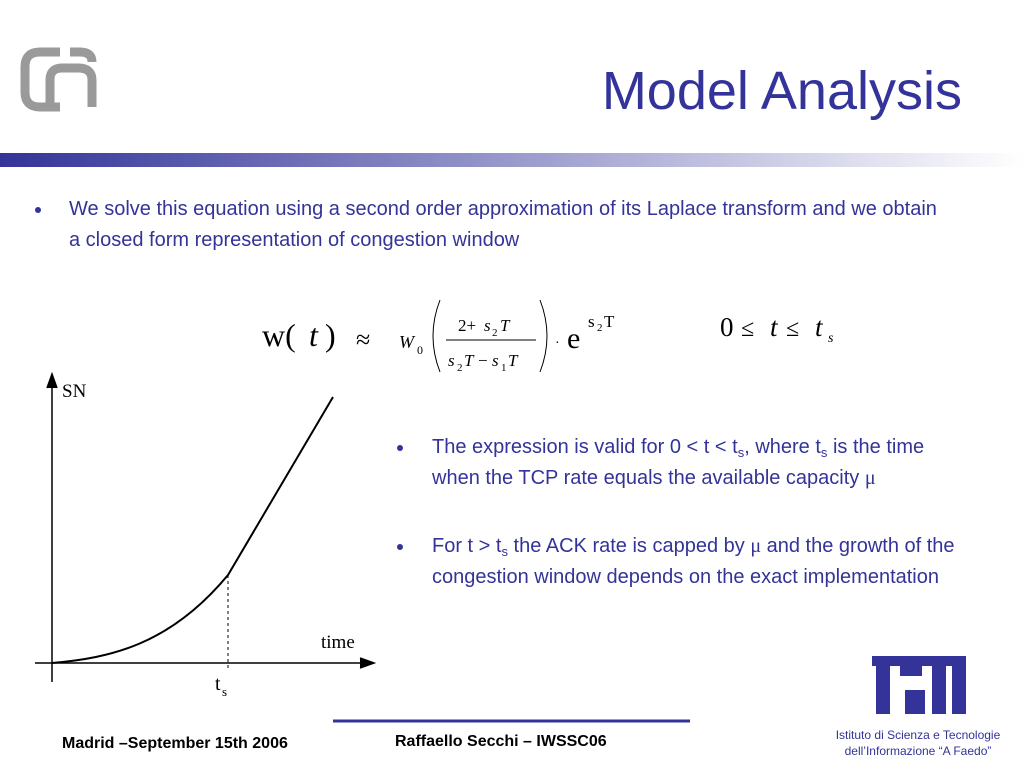 This screenshot has width=1024, height=768. Describe the element at coordinates (483, 360) in the screenshot. I see `eq-part: −` at that location.